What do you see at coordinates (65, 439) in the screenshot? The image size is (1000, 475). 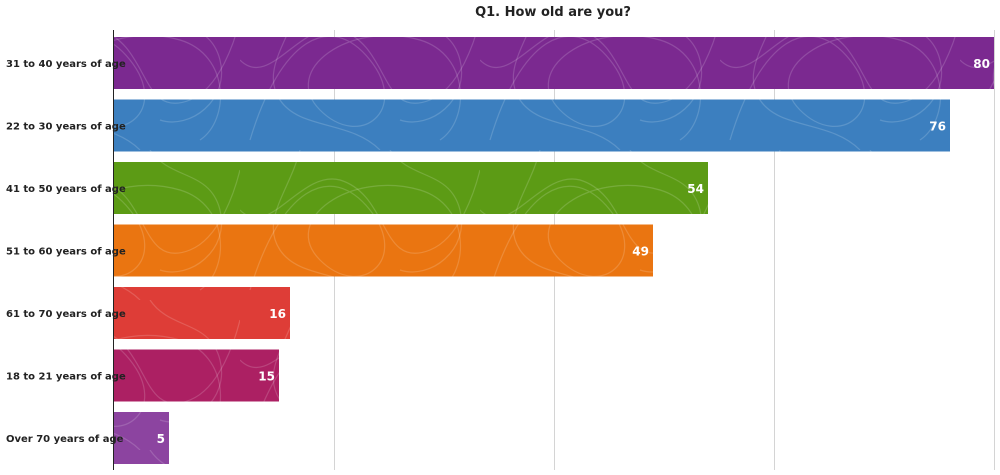 I see `category-label: Over 70 years of age` at bounding box center [65, 439].